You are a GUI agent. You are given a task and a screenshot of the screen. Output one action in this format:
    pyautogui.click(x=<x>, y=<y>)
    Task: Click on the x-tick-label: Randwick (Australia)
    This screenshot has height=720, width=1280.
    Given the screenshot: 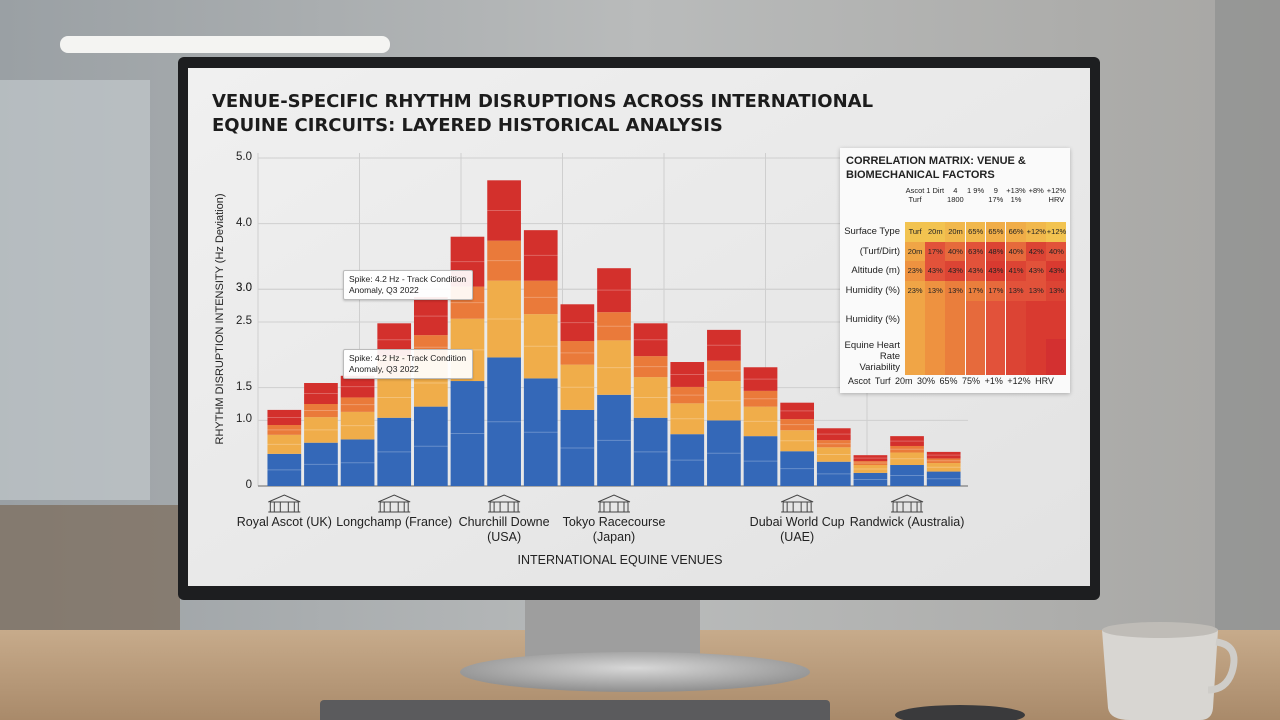 What is the action you would take?
    pyautogui.click(x=907, y=522)
    